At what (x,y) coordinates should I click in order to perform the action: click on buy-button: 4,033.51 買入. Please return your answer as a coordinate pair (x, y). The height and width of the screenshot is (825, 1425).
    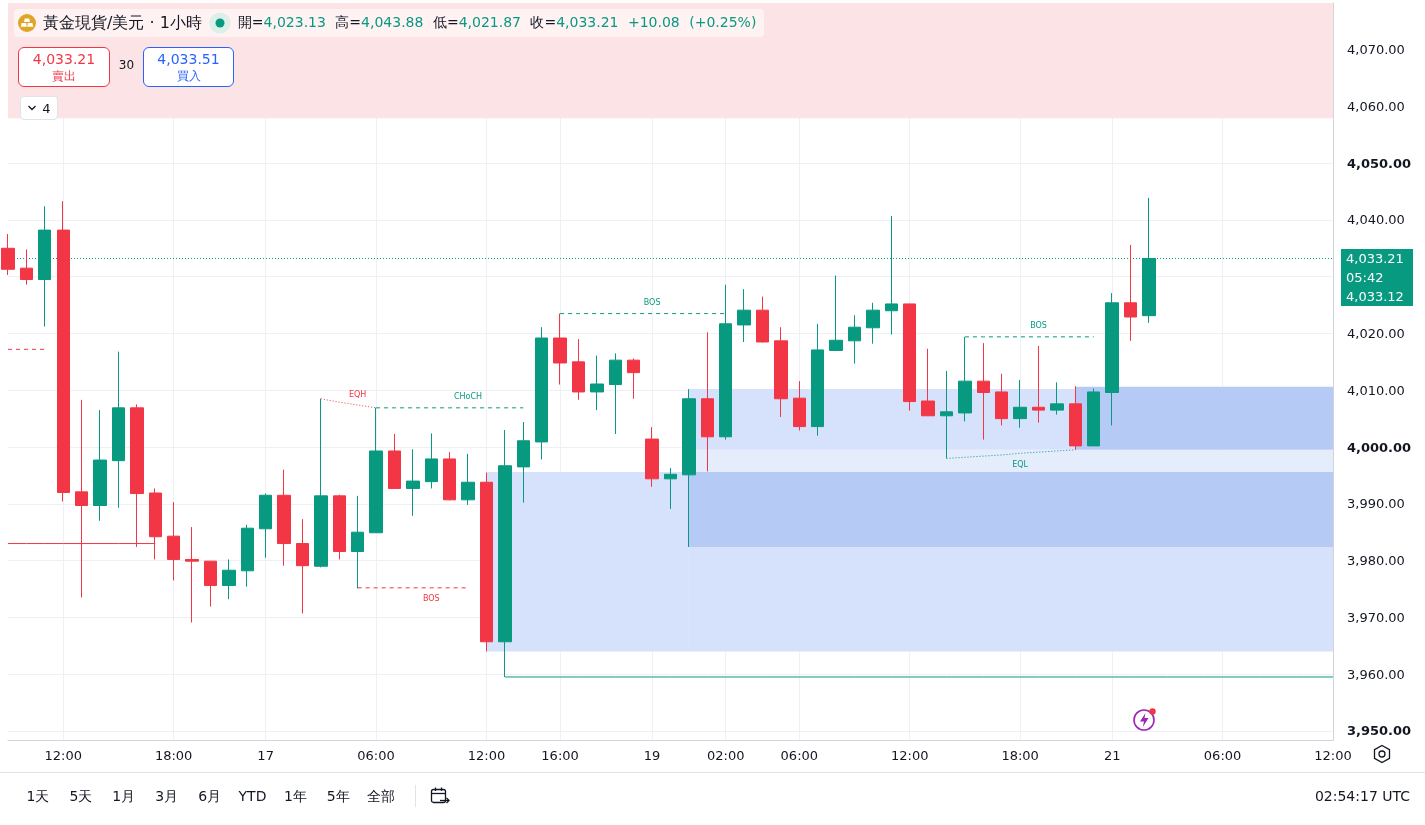
    Looking at the image, I should click on (188, 67).